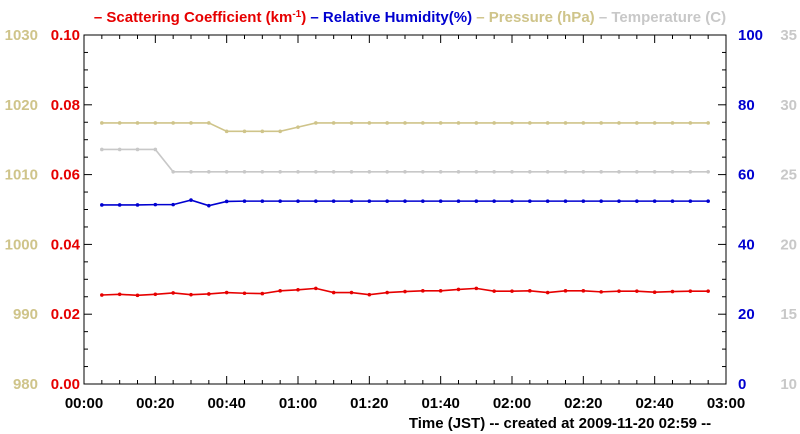 This screenshot has height=434, width=800. Describe the element at coordinates (226, 403) in the screenshot. I see `x-tick-label: 00:40` at that location.